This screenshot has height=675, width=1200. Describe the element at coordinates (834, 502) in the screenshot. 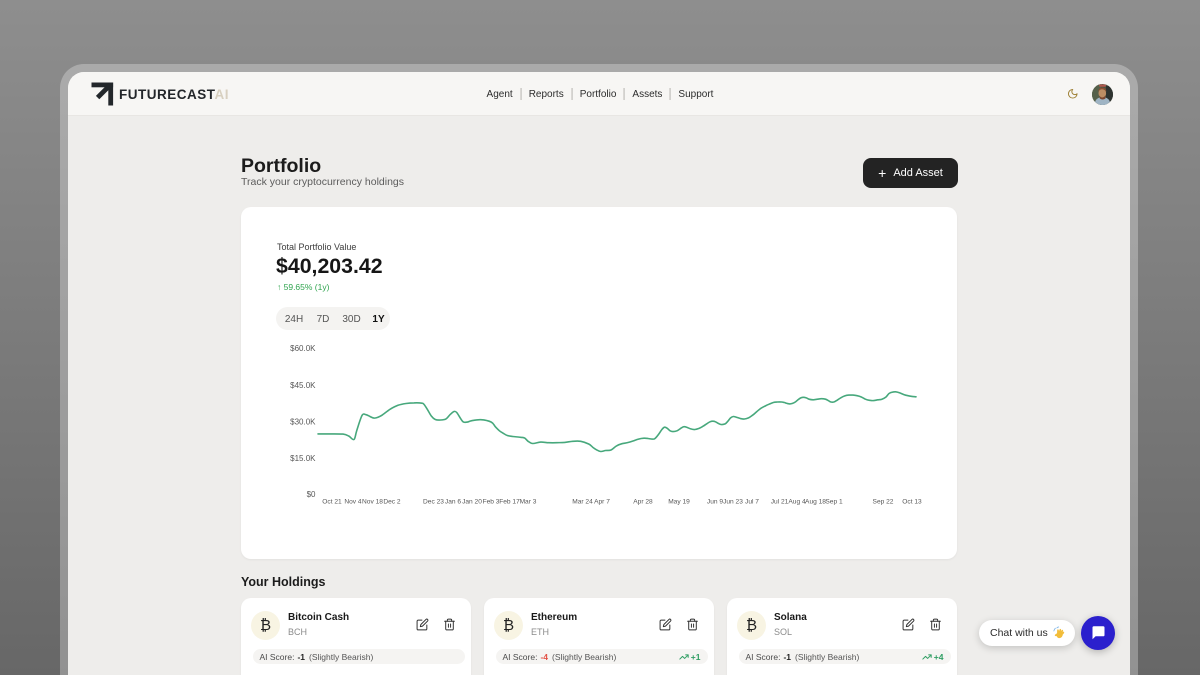

I see `svg-text: Sep 1` at that location.